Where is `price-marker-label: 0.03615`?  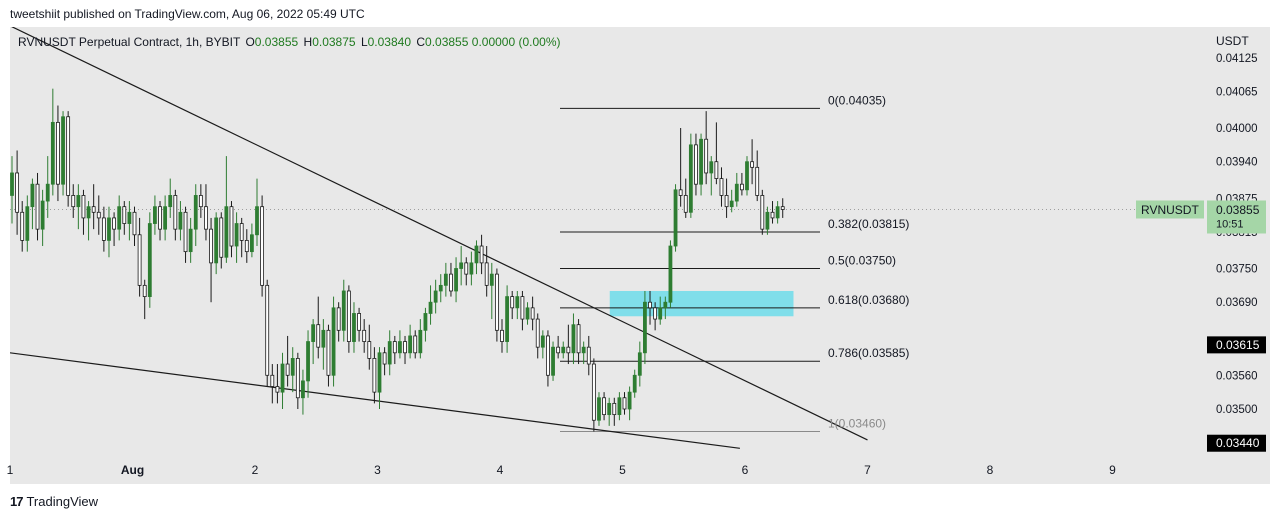 price-marker-label: 0.03615 is located at coordinates (1238, 345).